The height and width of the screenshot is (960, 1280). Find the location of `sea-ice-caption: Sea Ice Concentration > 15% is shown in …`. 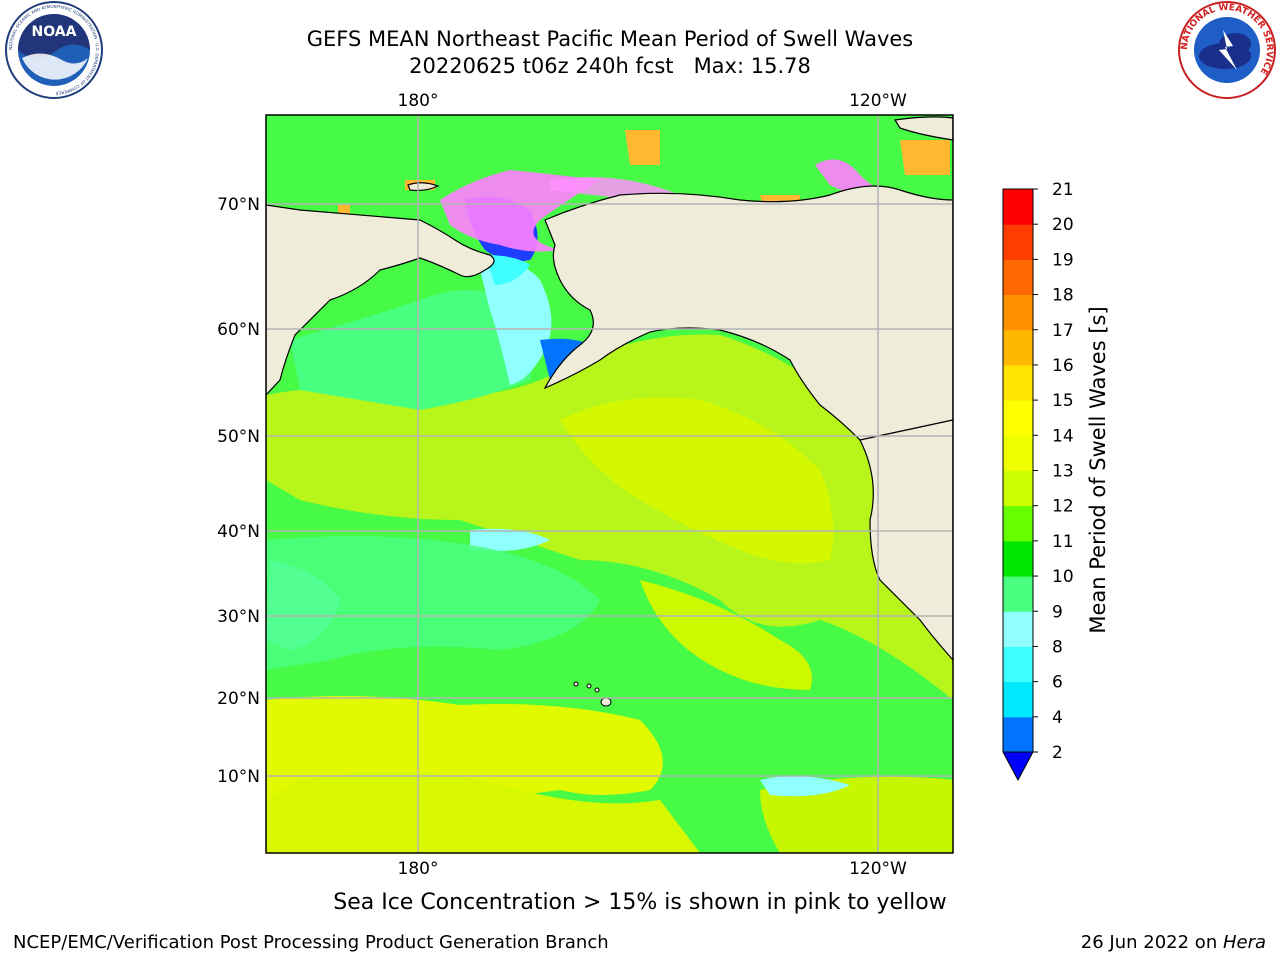

sea-ice-caption: Sea Ice Concentration > 15% is shown in … is located at coordinates (640, 902).